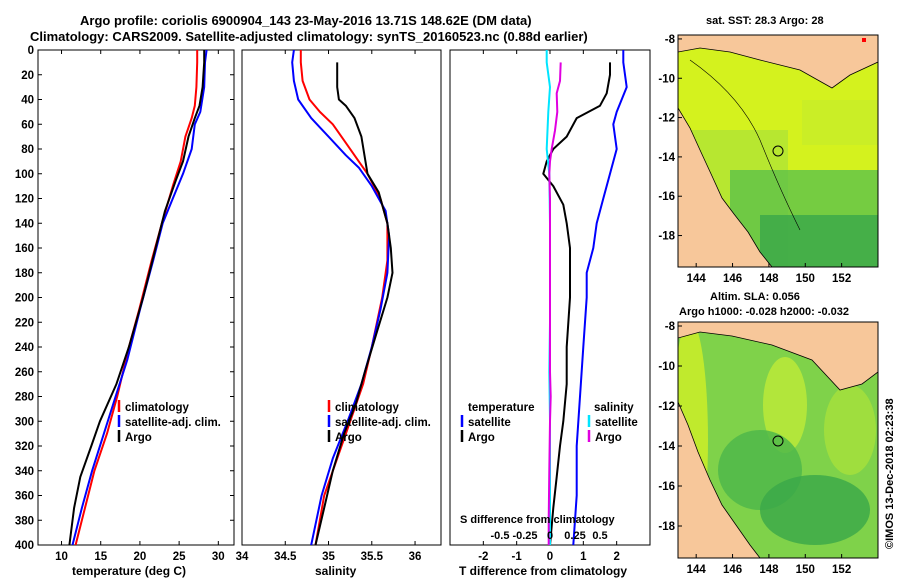 The height and width of the screenshot is (580, 900). Describe the element at coordinates (666, 197) in the screenshot. I see `map-y-tick-label: -16` at that location.